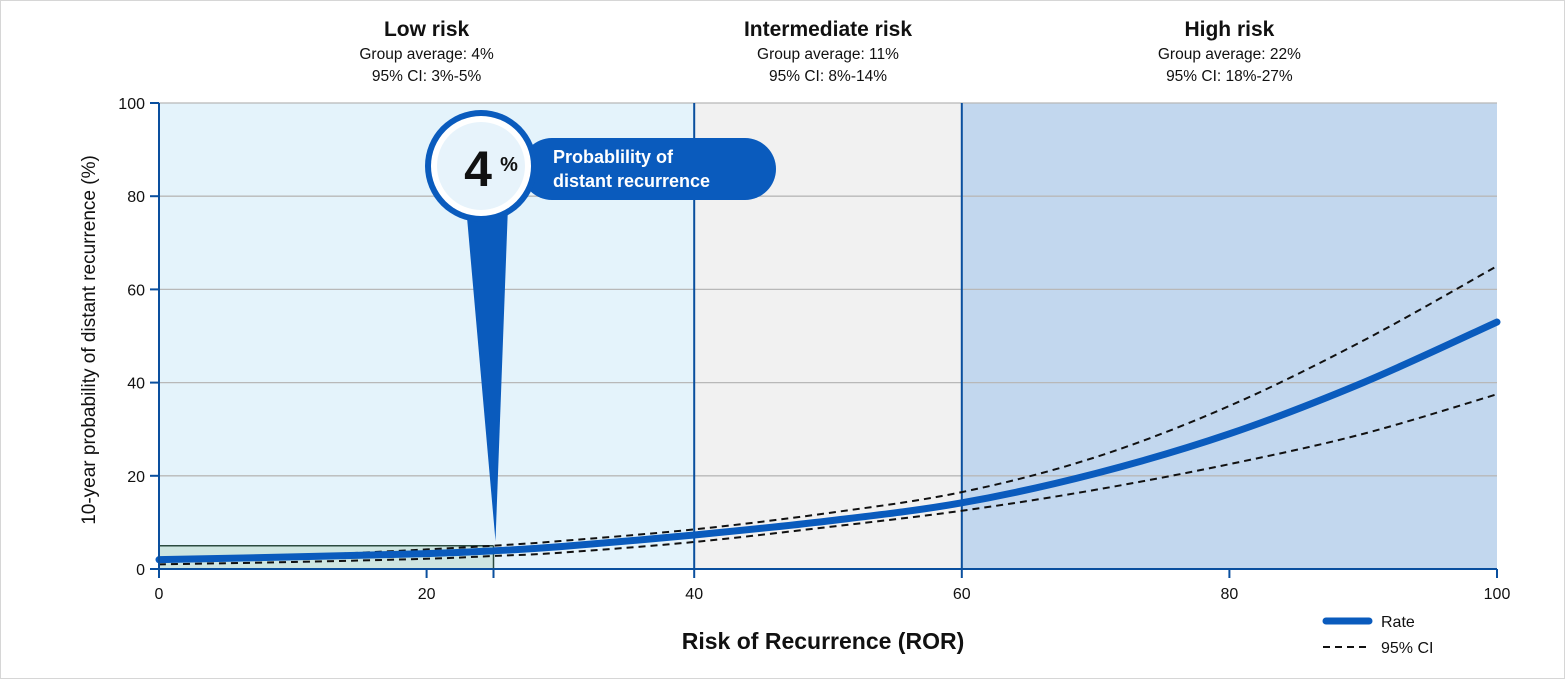 This screenshot has height=683, width=1565. I want to click on callout-banner, so click(648, 169).